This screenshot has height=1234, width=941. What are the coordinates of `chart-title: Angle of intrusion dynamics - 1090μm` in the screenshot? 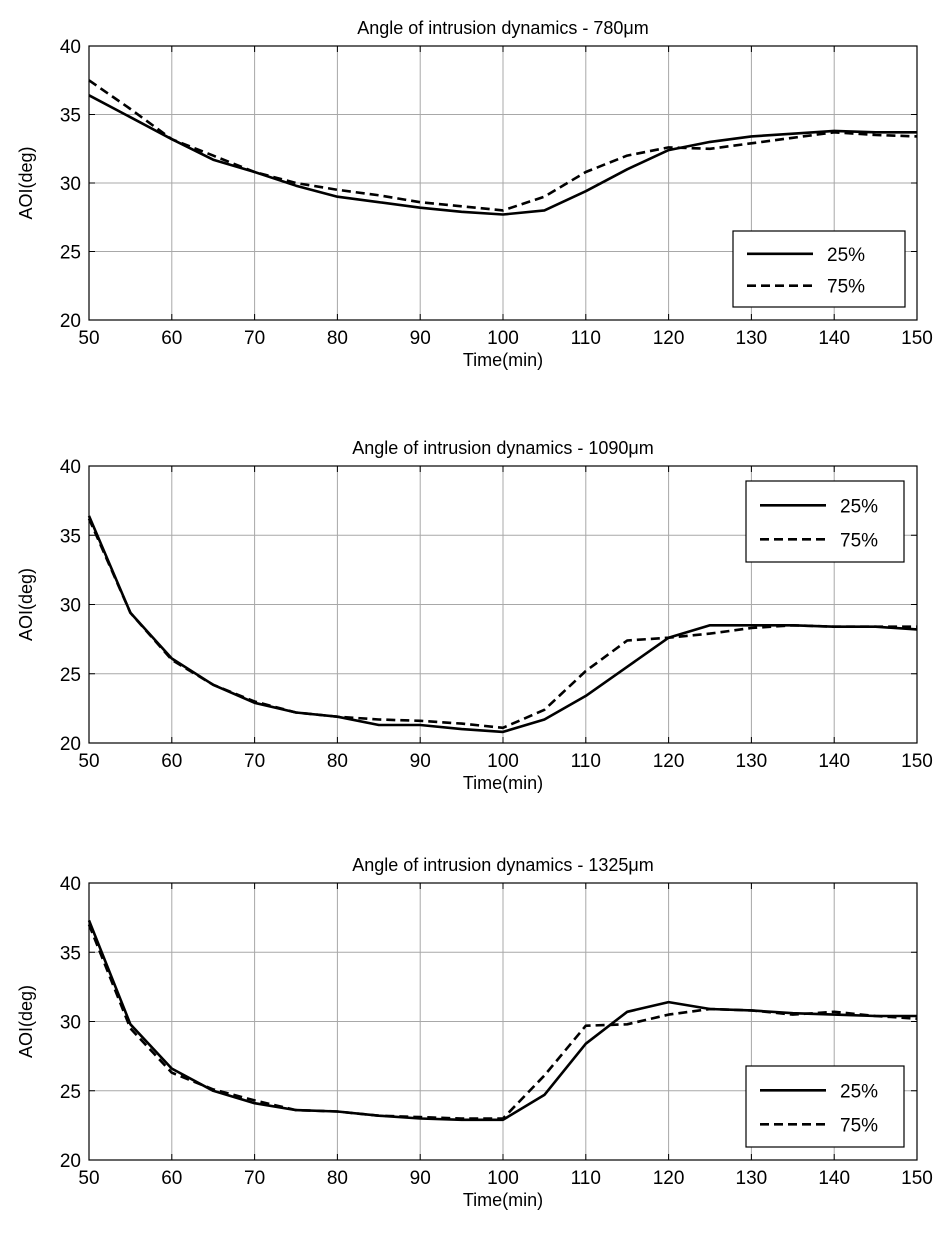 It's located at (503, 448).